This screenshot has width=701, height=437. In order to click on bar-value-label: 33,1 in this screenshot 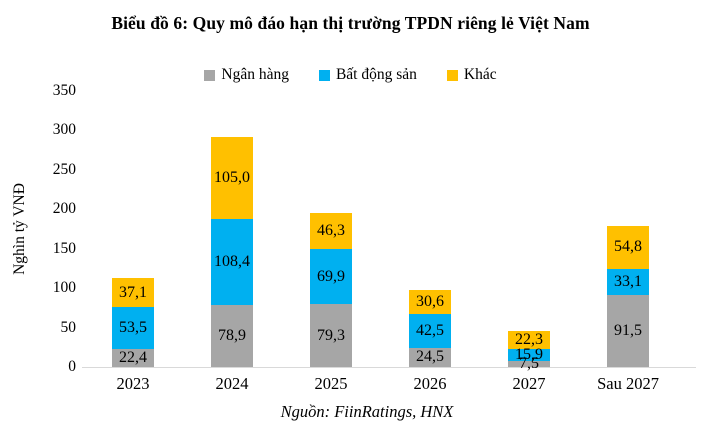, I will do `click(628, 281)`.